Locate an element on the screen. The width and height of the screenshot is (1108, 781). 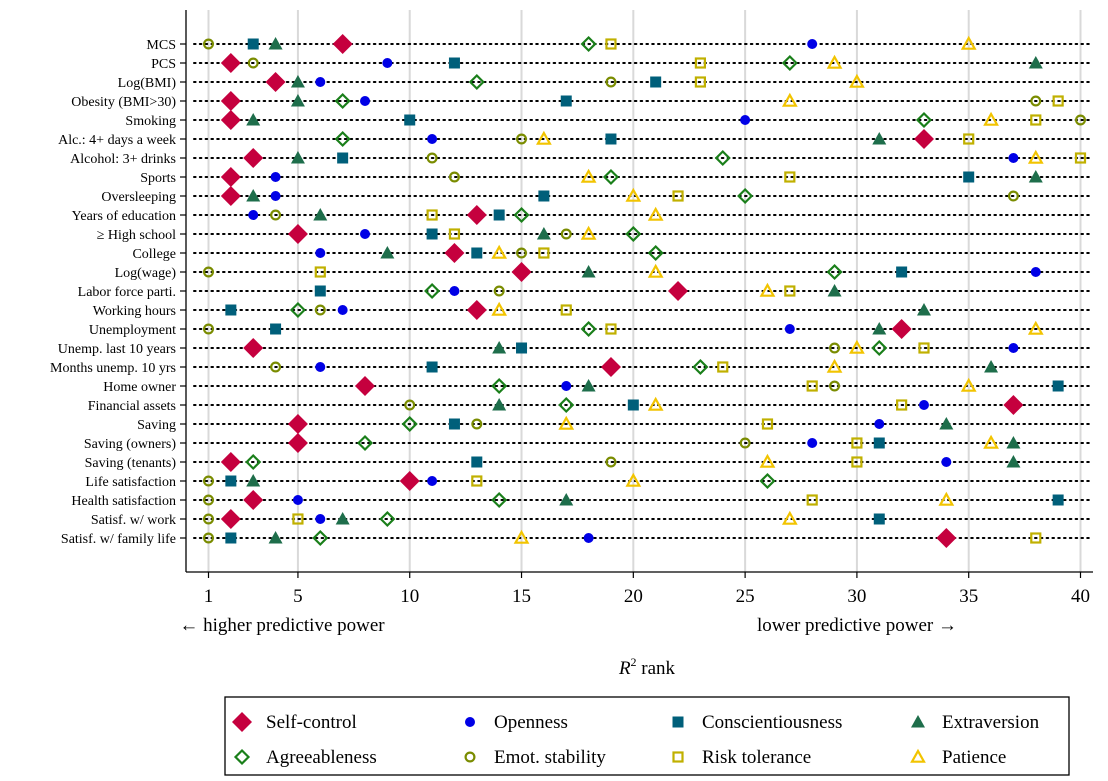
y-tick-label: Saving (owners) is located at coordinates (130, 444).